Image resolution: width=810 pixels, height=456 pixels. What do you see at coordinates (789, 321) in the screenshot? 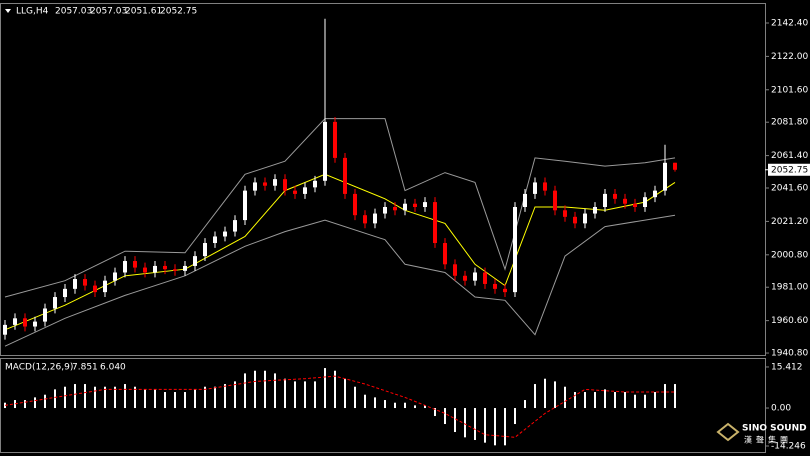
I see `y-tick-label: 1960.60` at bounding box center [789, 321].